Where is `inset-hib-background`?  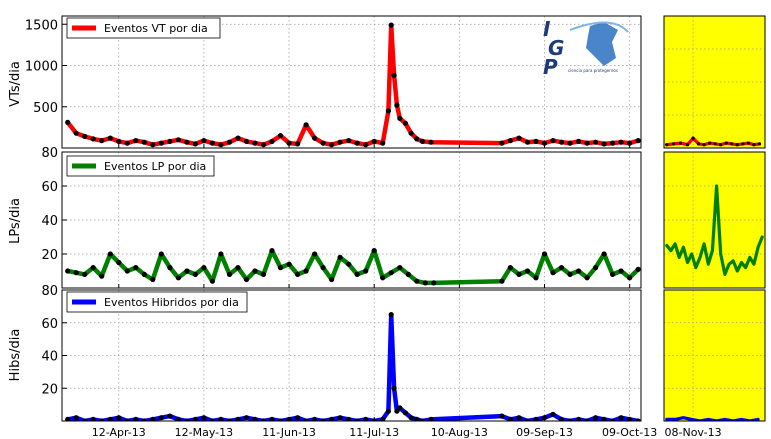 inset-hib-background is located at coordinates (714, 355).